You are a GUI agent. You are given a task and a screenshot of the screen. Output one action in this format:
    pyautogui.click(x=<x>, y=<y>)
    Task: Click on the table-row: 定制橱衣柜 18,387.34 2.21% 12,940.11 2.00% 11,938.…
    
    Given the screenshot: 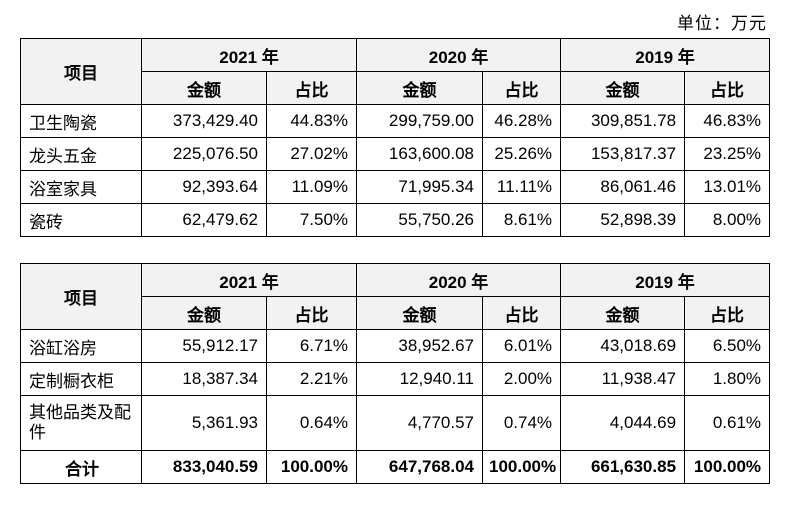 What is the action you would take?
    pyautogui.click(x=395, y=379)
    